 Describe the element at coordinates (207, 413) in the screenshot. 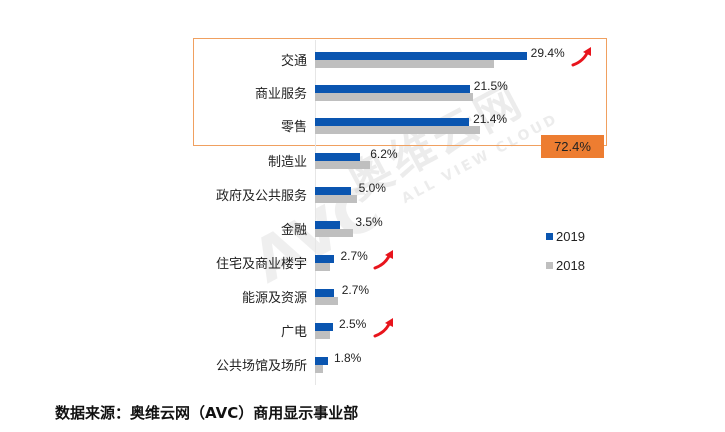

I see `source-note: 数据来源：奥维云网（AVC）商用显示事业部` at that location.